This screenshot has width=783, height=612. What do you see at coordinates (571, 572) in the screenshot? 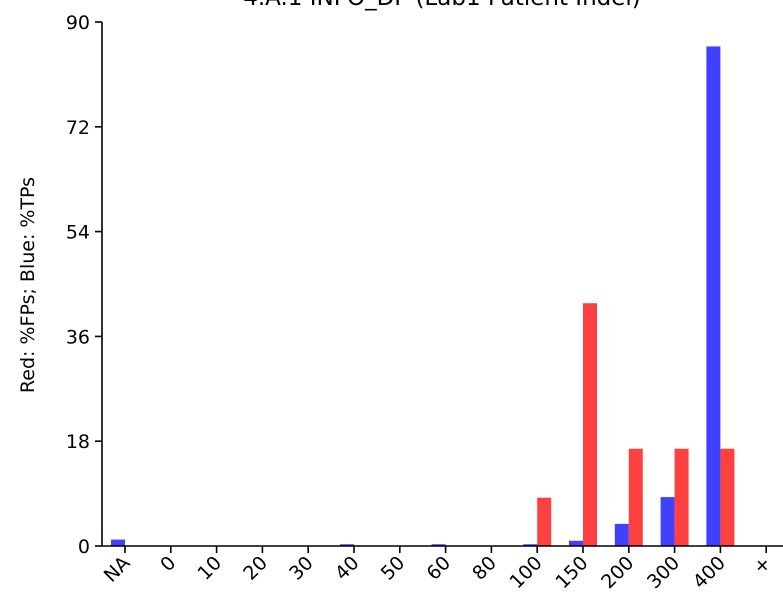
I see `x-tick-label: 150` at bounding box center [571, 572].